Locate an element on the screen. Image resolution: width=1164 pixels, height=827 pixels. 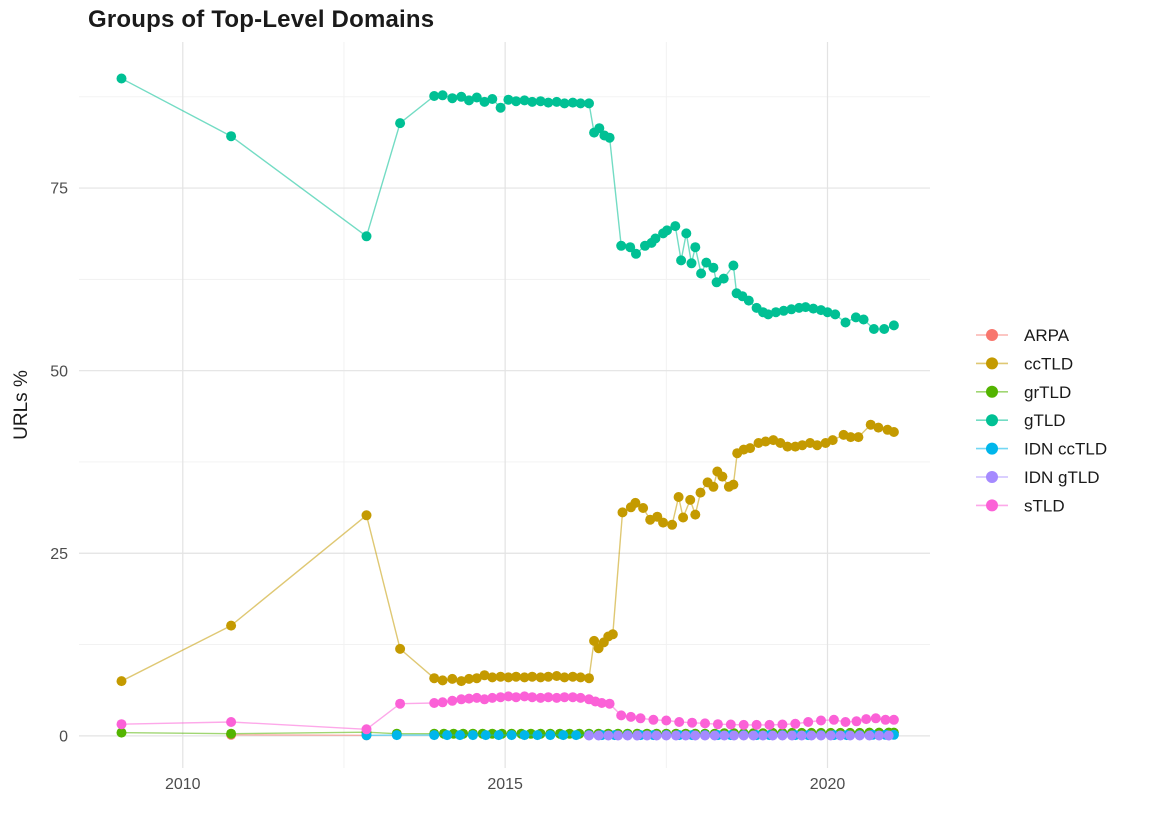
y-tick-label: 25 is located at coordinates (59, 554).